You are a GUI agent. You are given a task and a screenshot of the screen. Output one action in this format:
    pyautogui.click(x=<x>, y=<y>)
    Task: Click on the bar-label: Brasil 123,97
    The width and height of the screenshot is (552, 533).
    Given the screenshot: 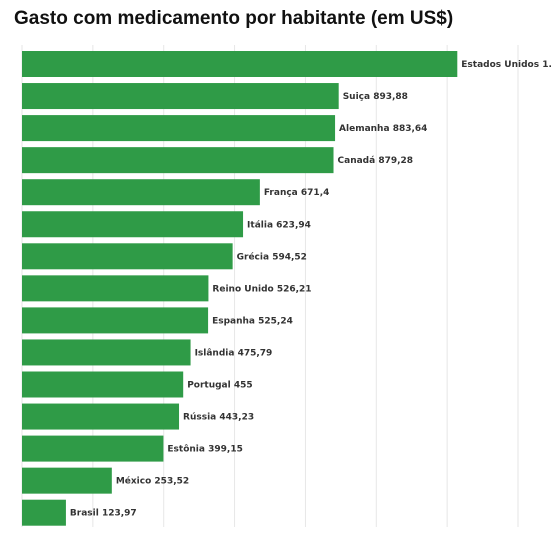 What is the action you would take?
    pyautogui.click(x=103, y=514)
    